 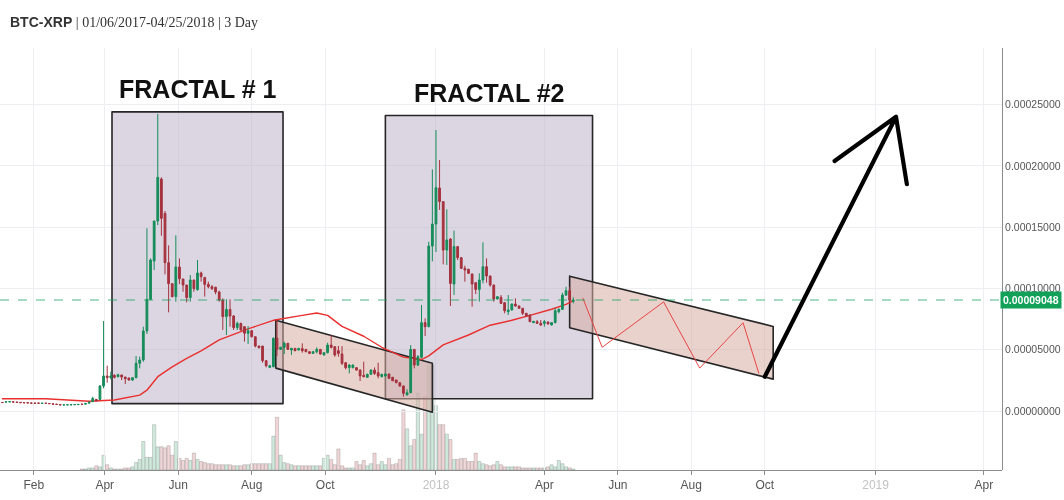 What do you see at coordinates (1033, 410) in the screenshot?
I see `y-tick-label: 0.00000000` at bounding box center [1033, 410].